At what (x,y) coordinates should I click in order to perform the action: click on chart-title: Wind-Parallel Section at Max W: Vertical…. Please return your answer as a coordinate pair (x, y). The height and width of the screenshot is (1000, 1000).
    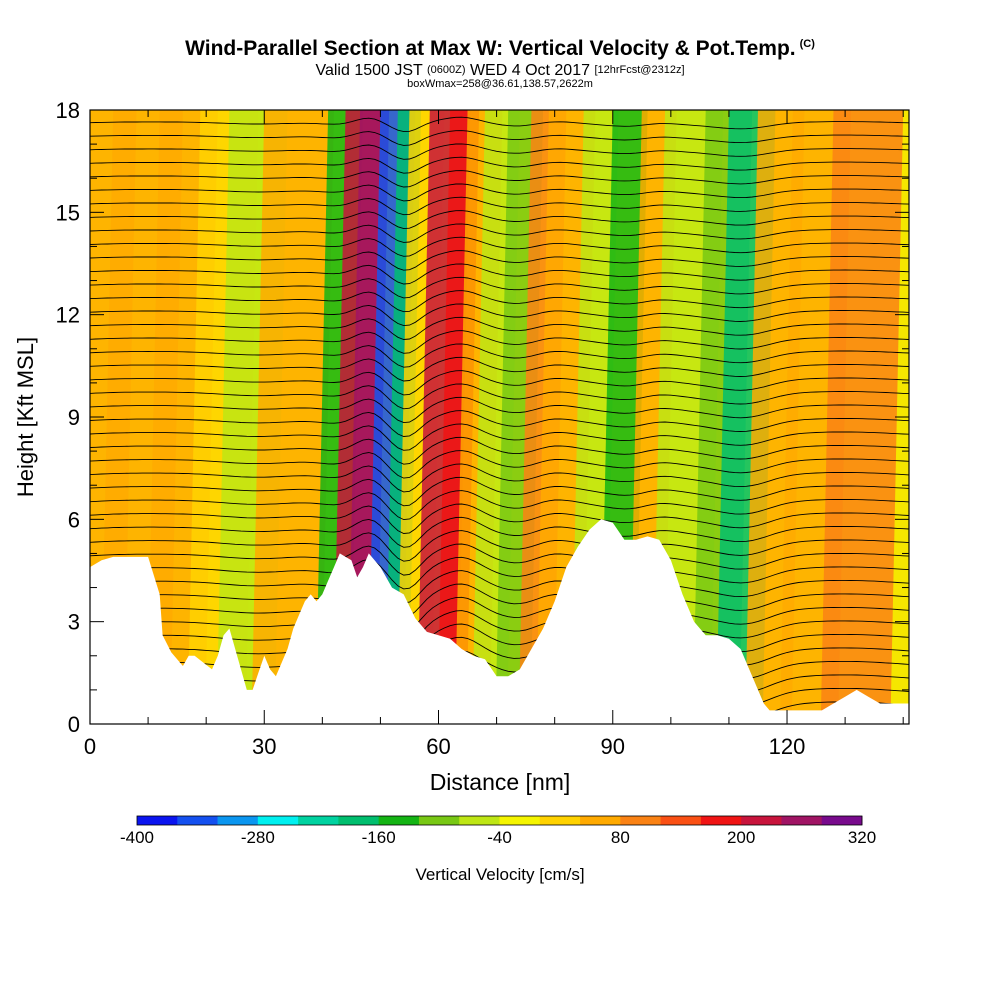
    Looking at the image, I should click on (500, 49).